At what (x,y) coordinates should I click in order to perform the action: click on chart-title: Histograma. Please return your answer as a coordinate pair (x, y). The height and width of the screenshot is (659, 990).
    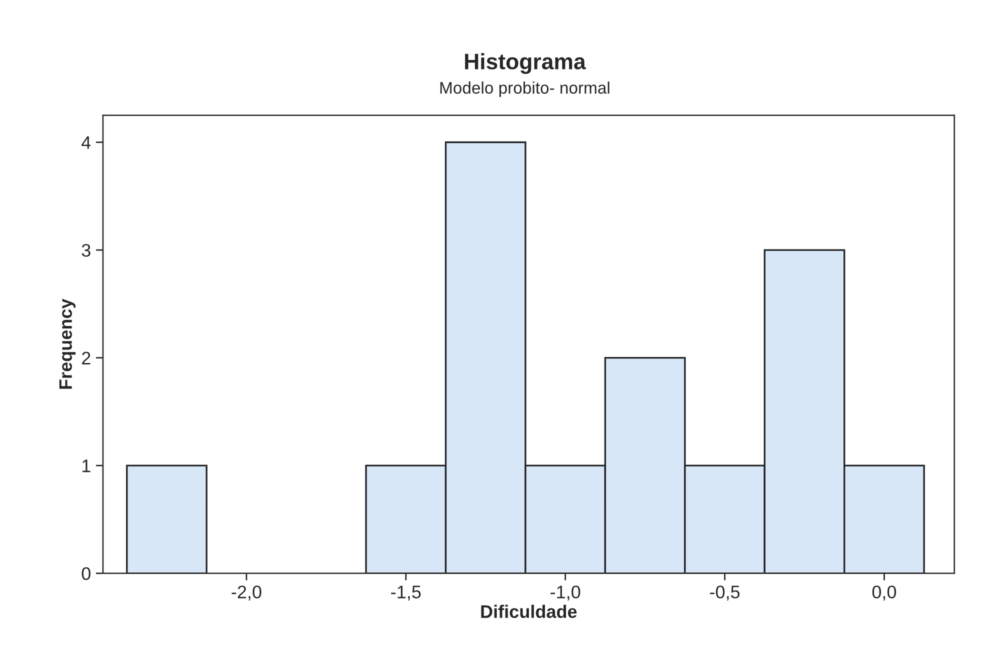
    Looking at the image, I should click on (525, 63).